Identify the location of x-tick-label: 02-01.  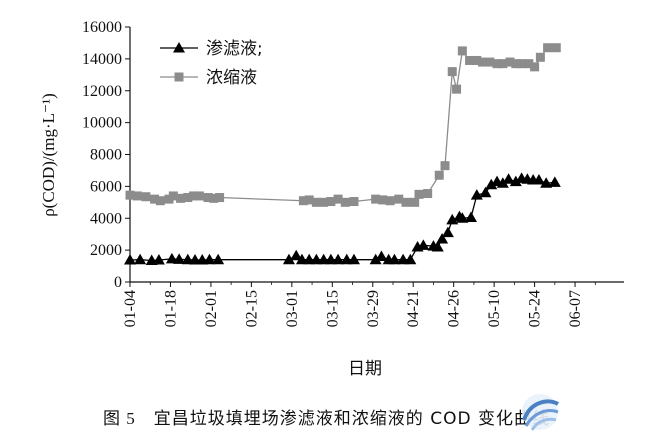
(211, 308).